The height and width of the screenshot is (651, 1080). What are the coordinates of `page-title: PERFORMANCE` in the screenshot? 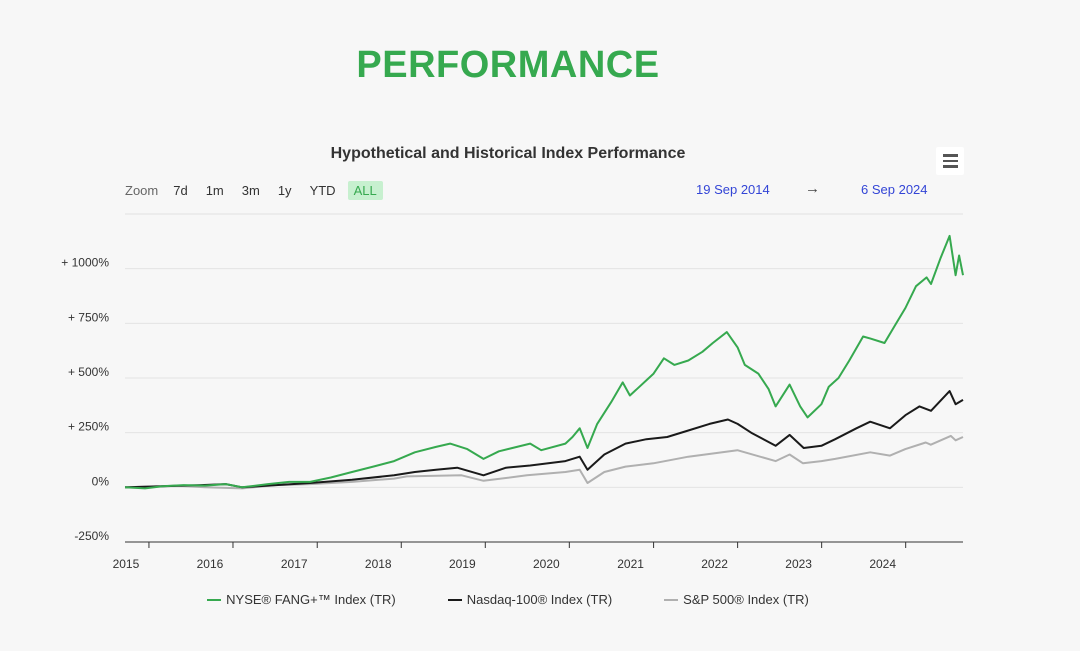 It's located at (508, 65).